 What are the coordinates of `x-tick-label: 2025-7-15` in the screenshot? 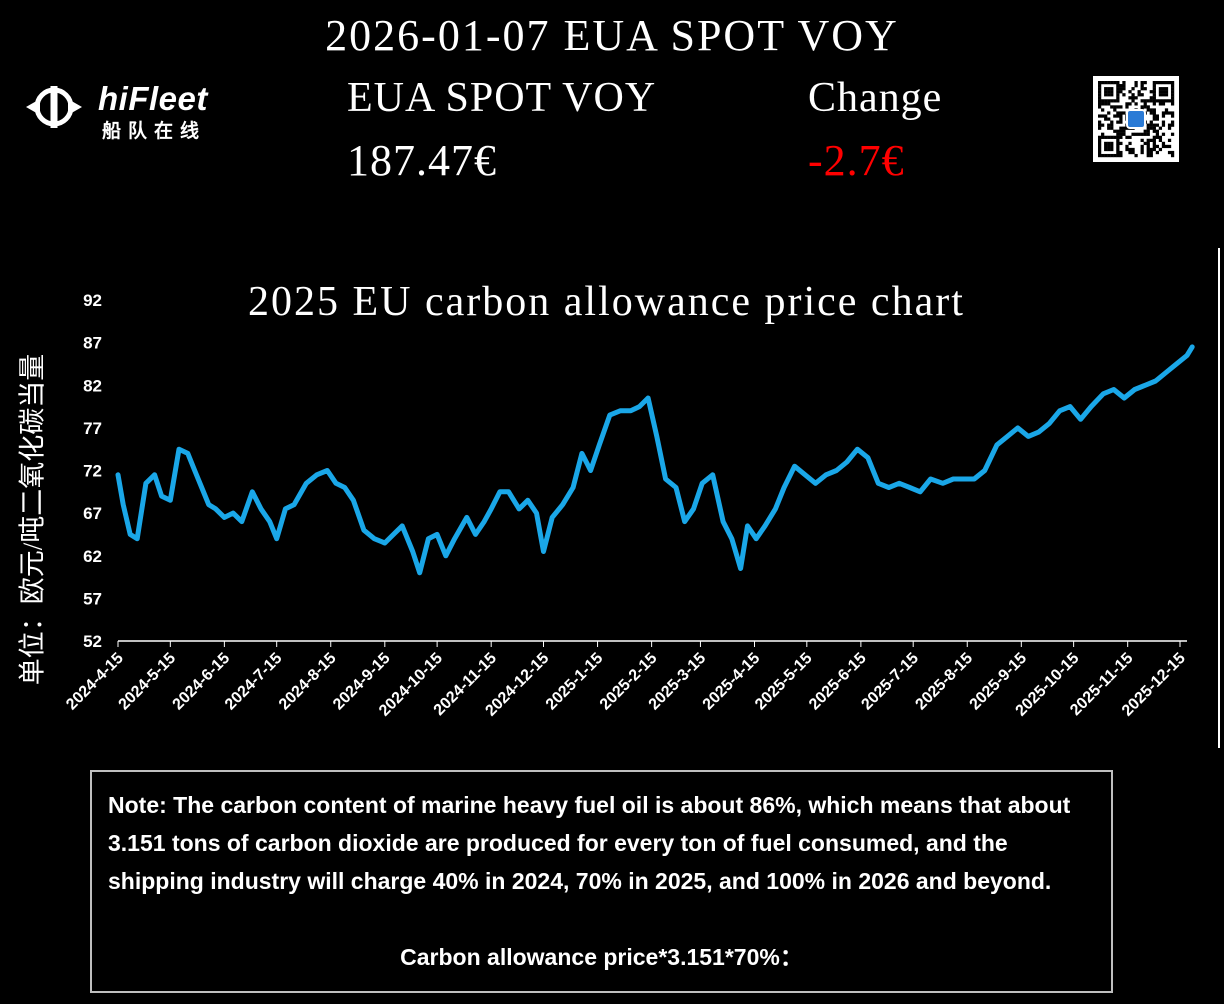 It's located at (890, 682).